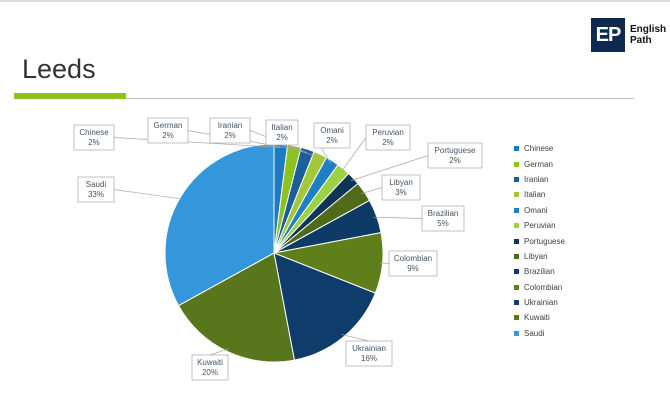 The width and height of the screenshot is (670, 403). I want to click on legend-item-omani: Omani, so click(539, 210).